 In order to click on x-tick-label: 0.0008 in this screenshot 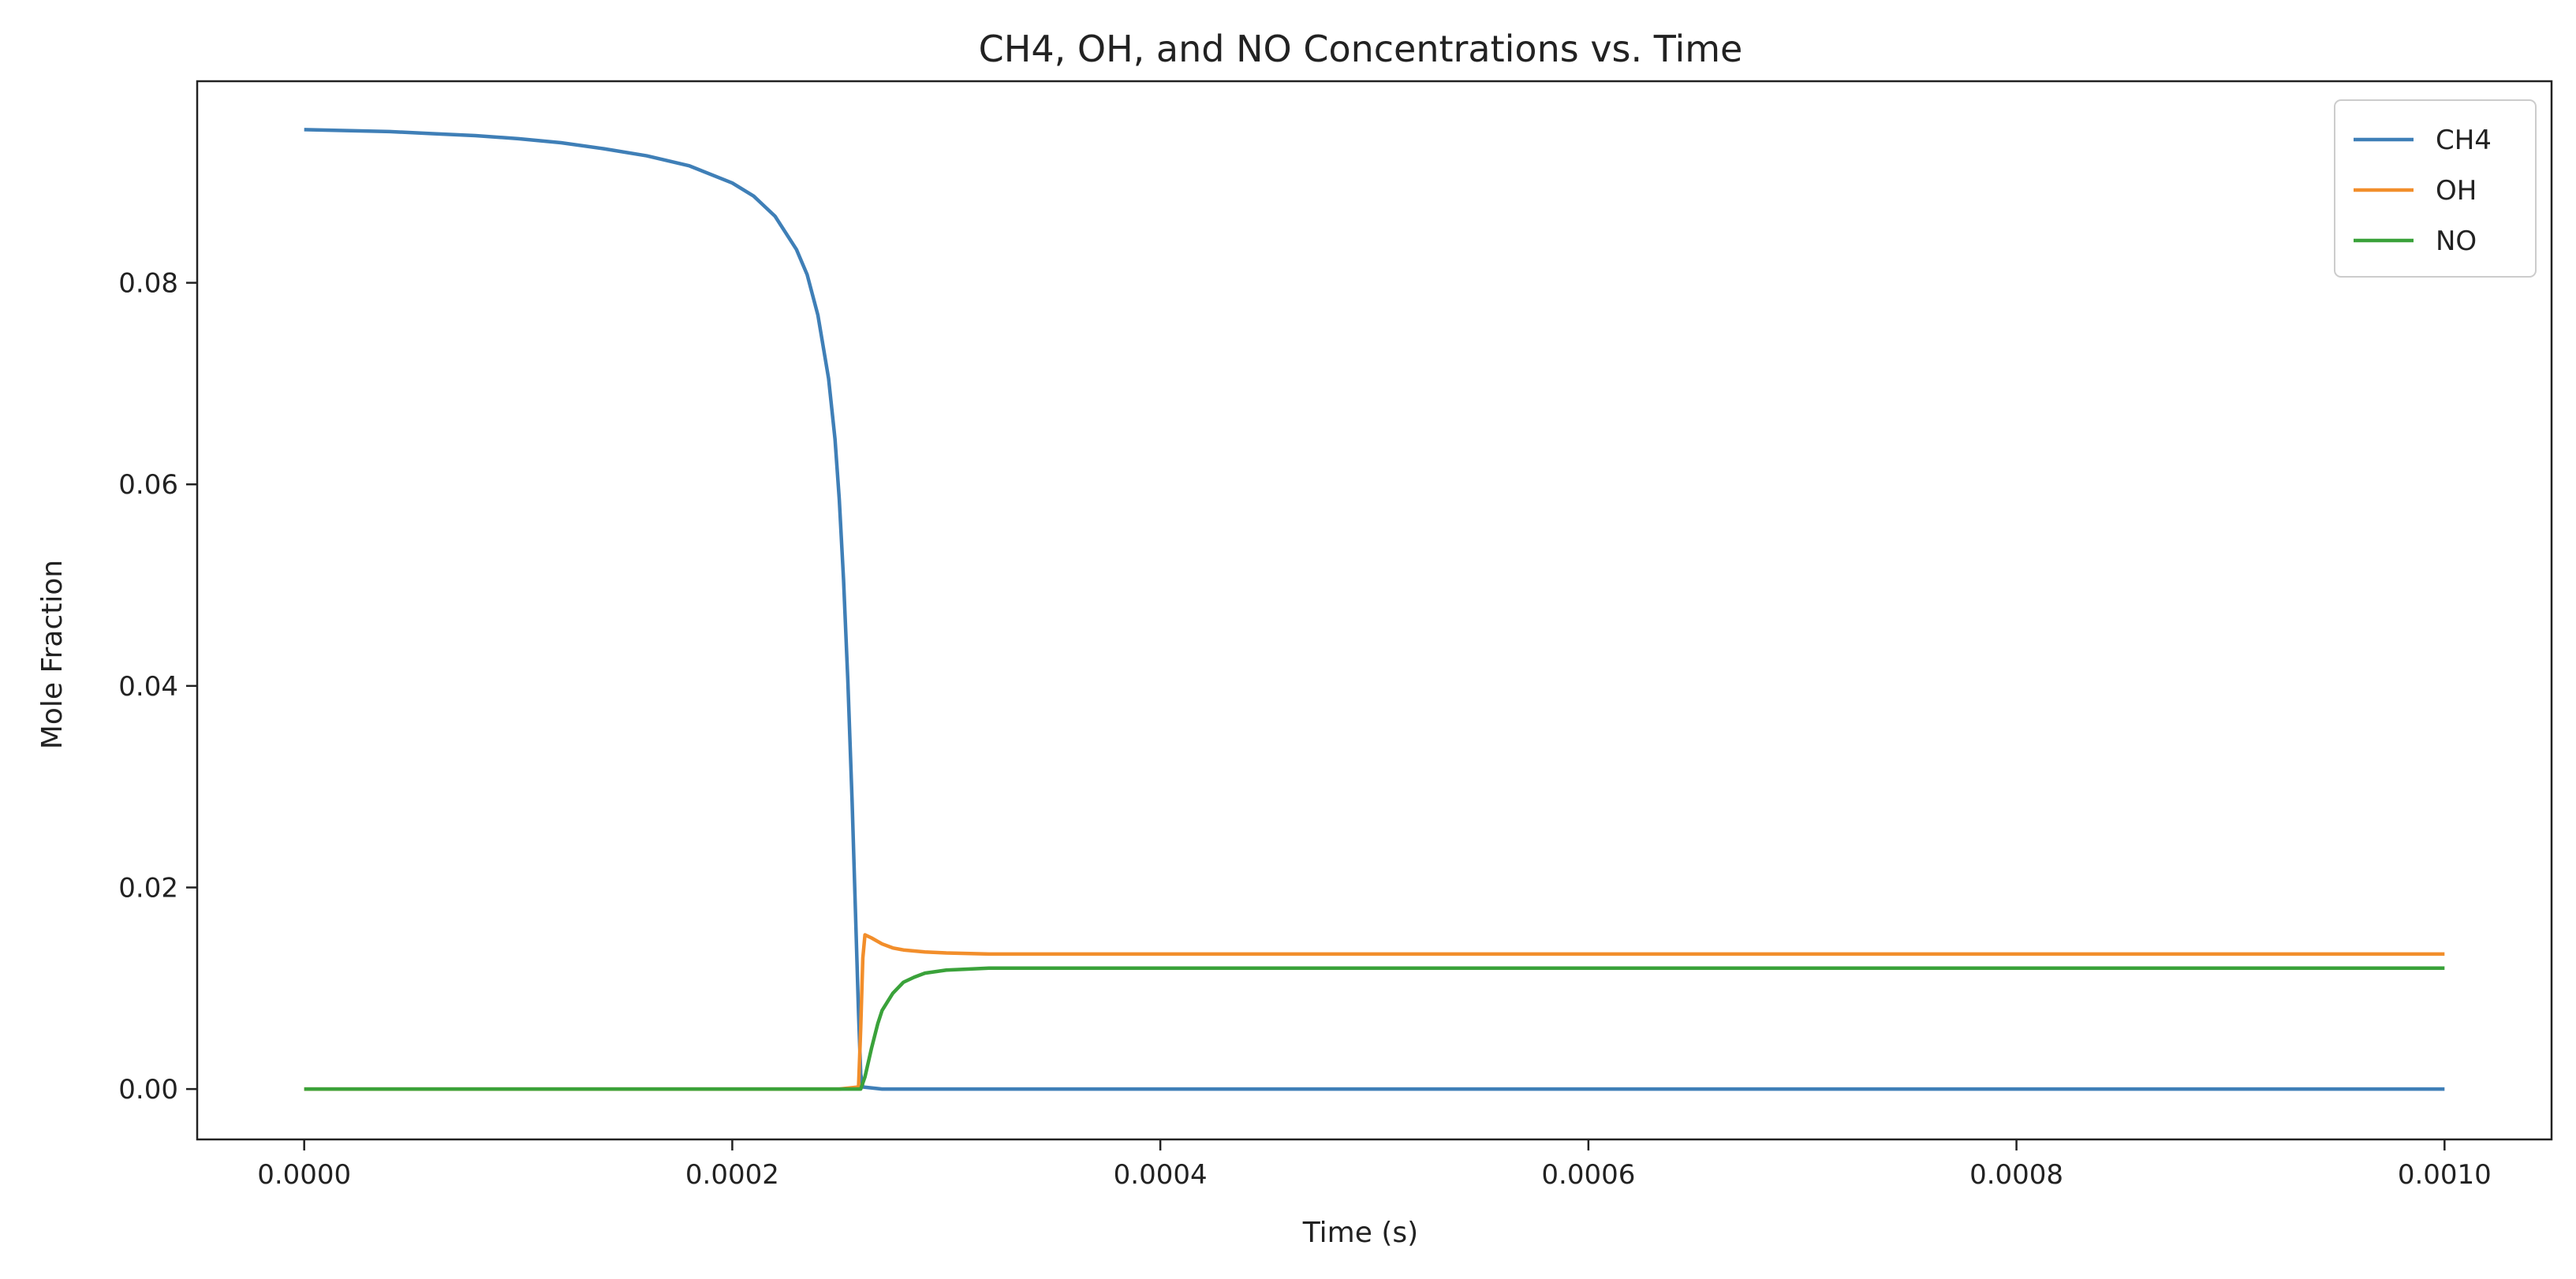, I will do `click(2016, 1175)`.